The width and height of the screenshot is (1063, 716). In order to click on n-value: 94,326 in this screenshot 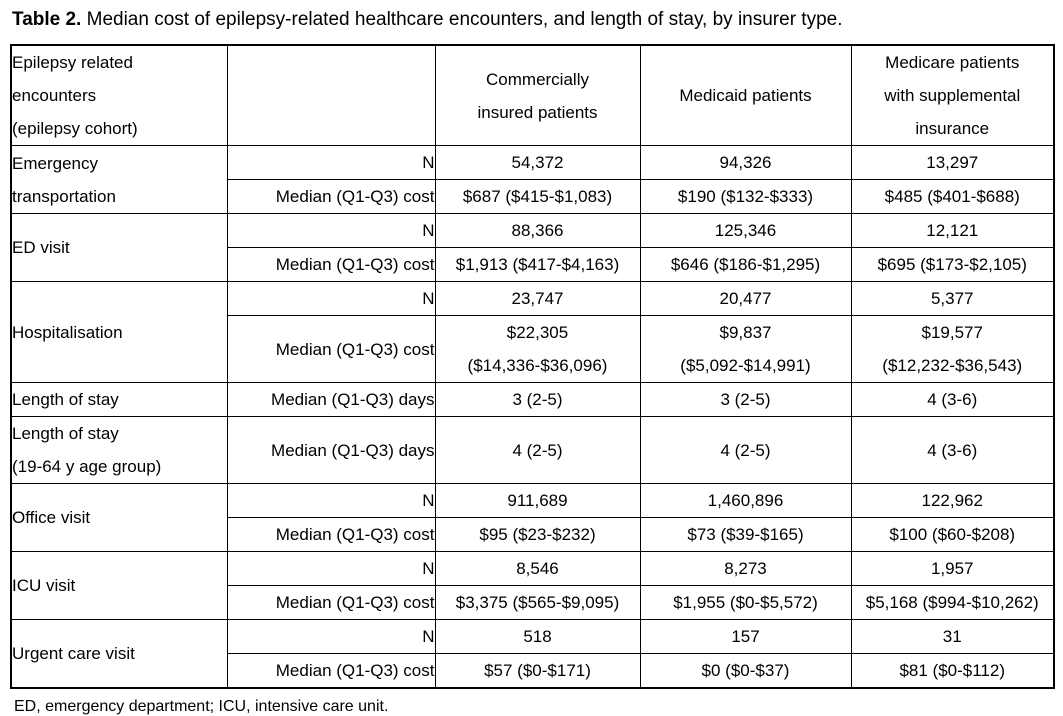, I will do `click(745, 162)`.